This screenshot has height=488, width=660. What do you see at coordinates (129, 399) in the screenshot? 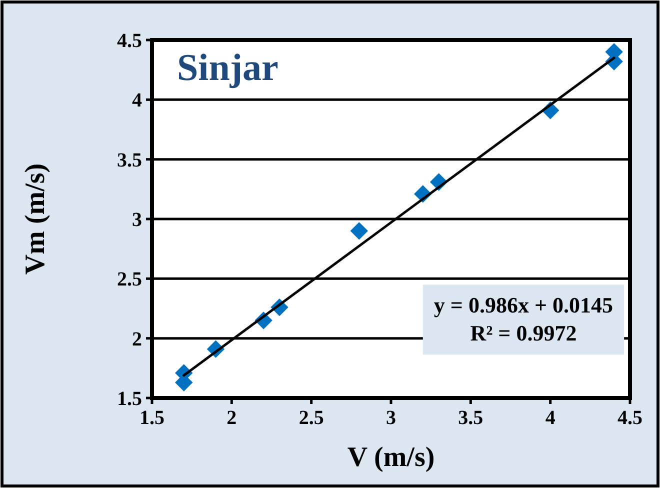
I see `y-tick-label: 1.5` at bounding box center [129, 399].